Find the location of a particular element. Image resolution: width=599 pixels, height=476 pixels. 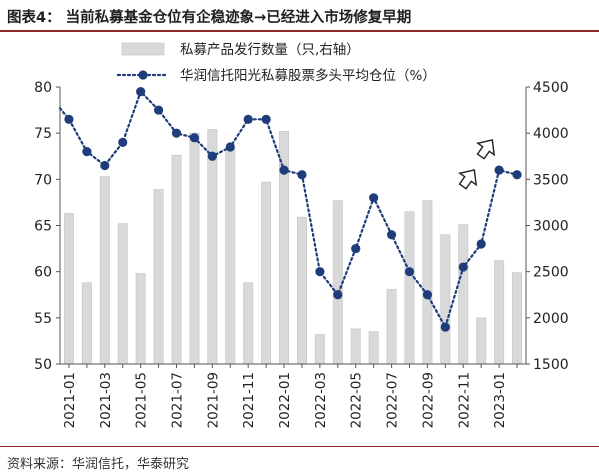

left-tick-label: 80 is located at coordinates (43, 88).